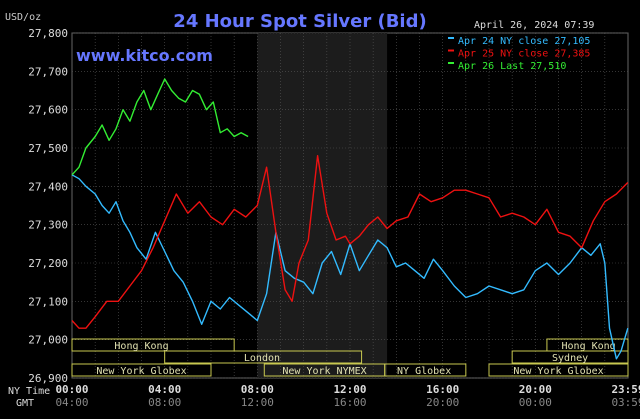  I want to click on y-tick-label: 27,700, so click(48, 71).